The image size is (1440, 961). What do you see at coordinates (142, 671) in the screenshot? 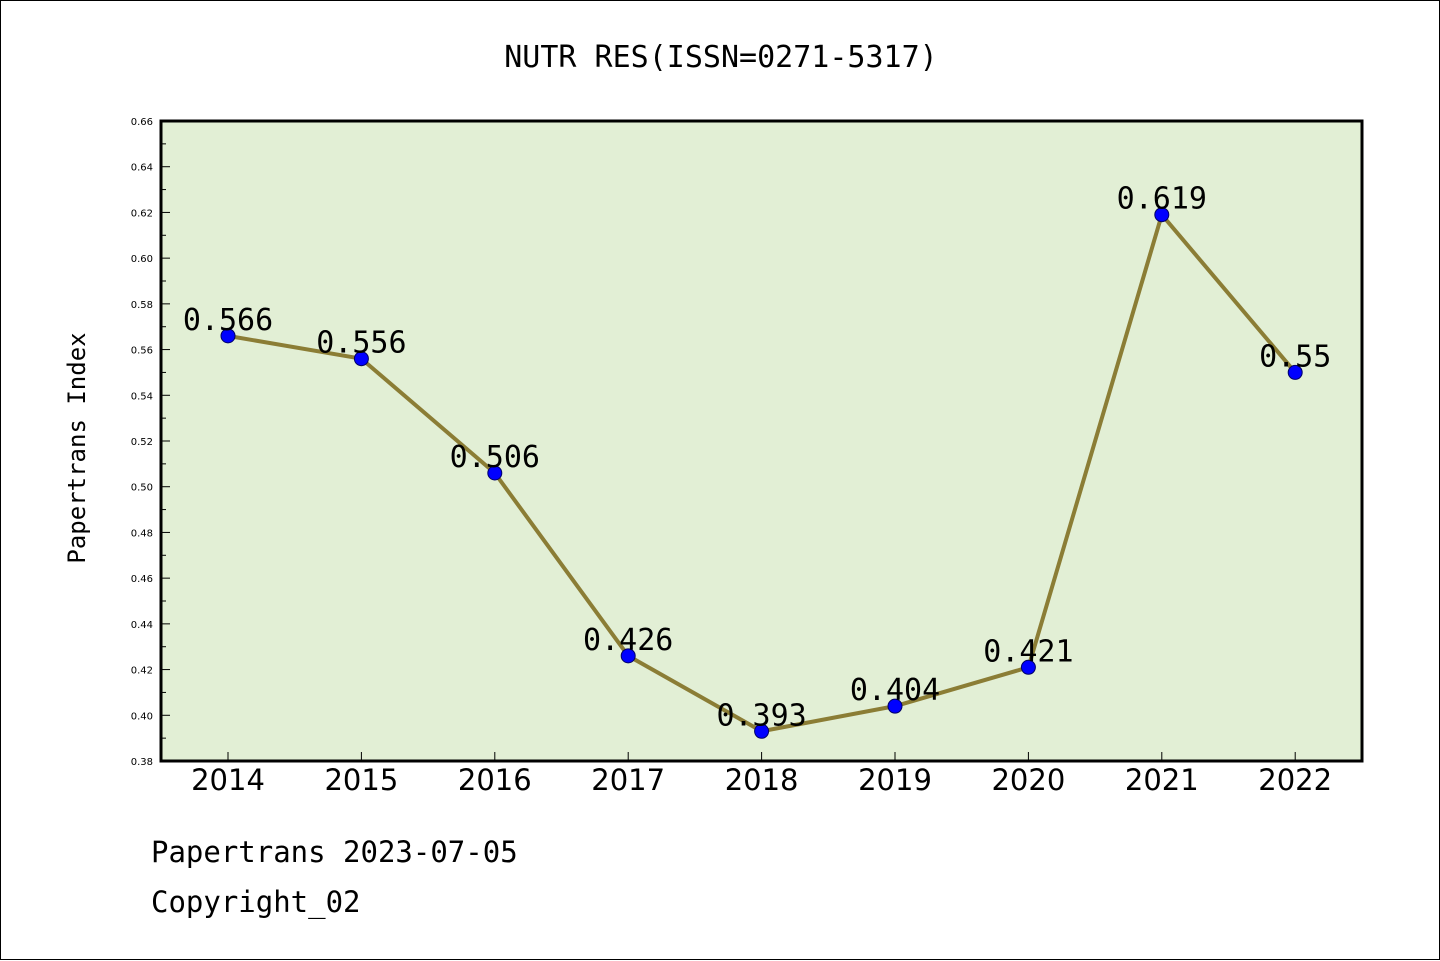
I see `y-tick-label: 0.42` at bounding box center [142, 671].